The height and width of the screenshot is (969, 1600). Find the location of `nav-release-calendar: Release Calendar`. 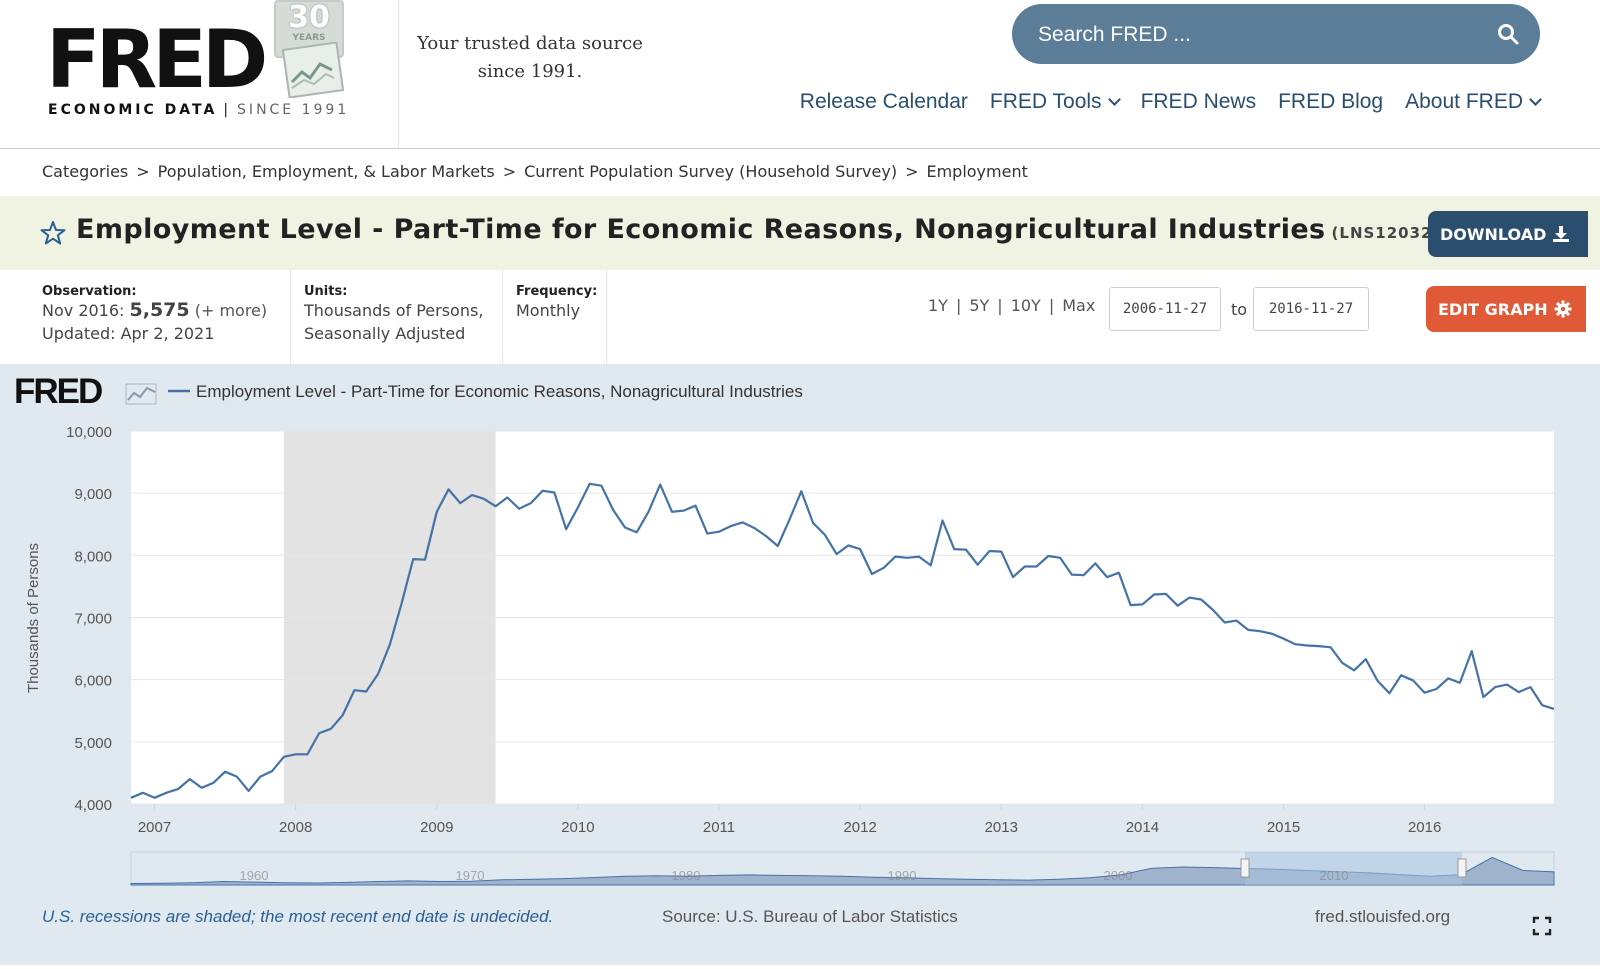

nav-release-calendar: Release Calendar is located at coordinates (884, 102).